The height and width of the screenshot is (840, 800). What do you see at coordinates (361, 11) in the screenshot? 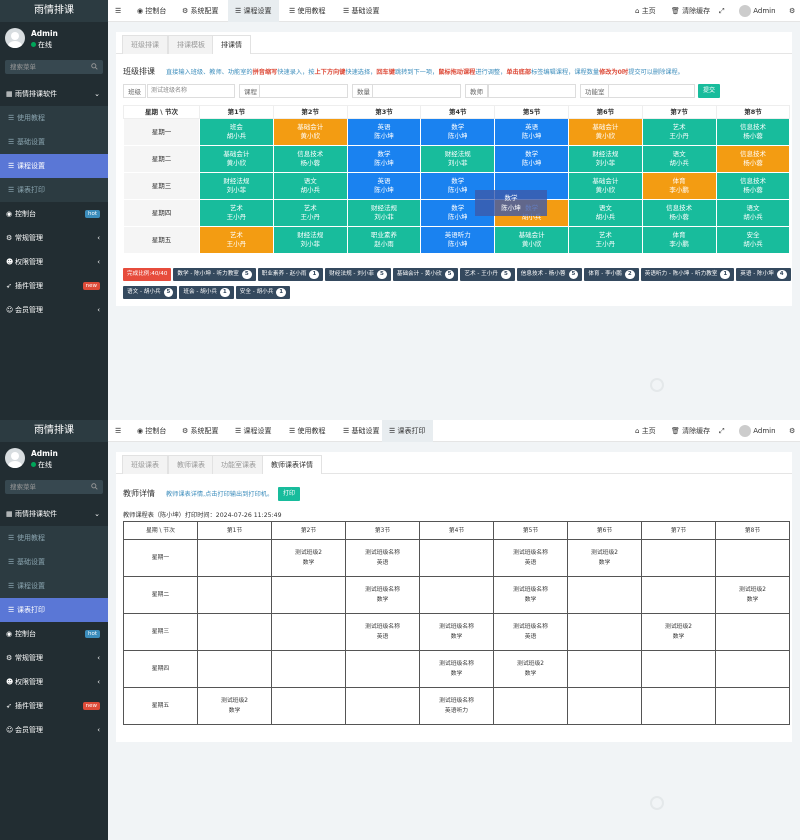
I see `tab-basic-settings: ☰ 基础设置` at bounding box center [361, 11].